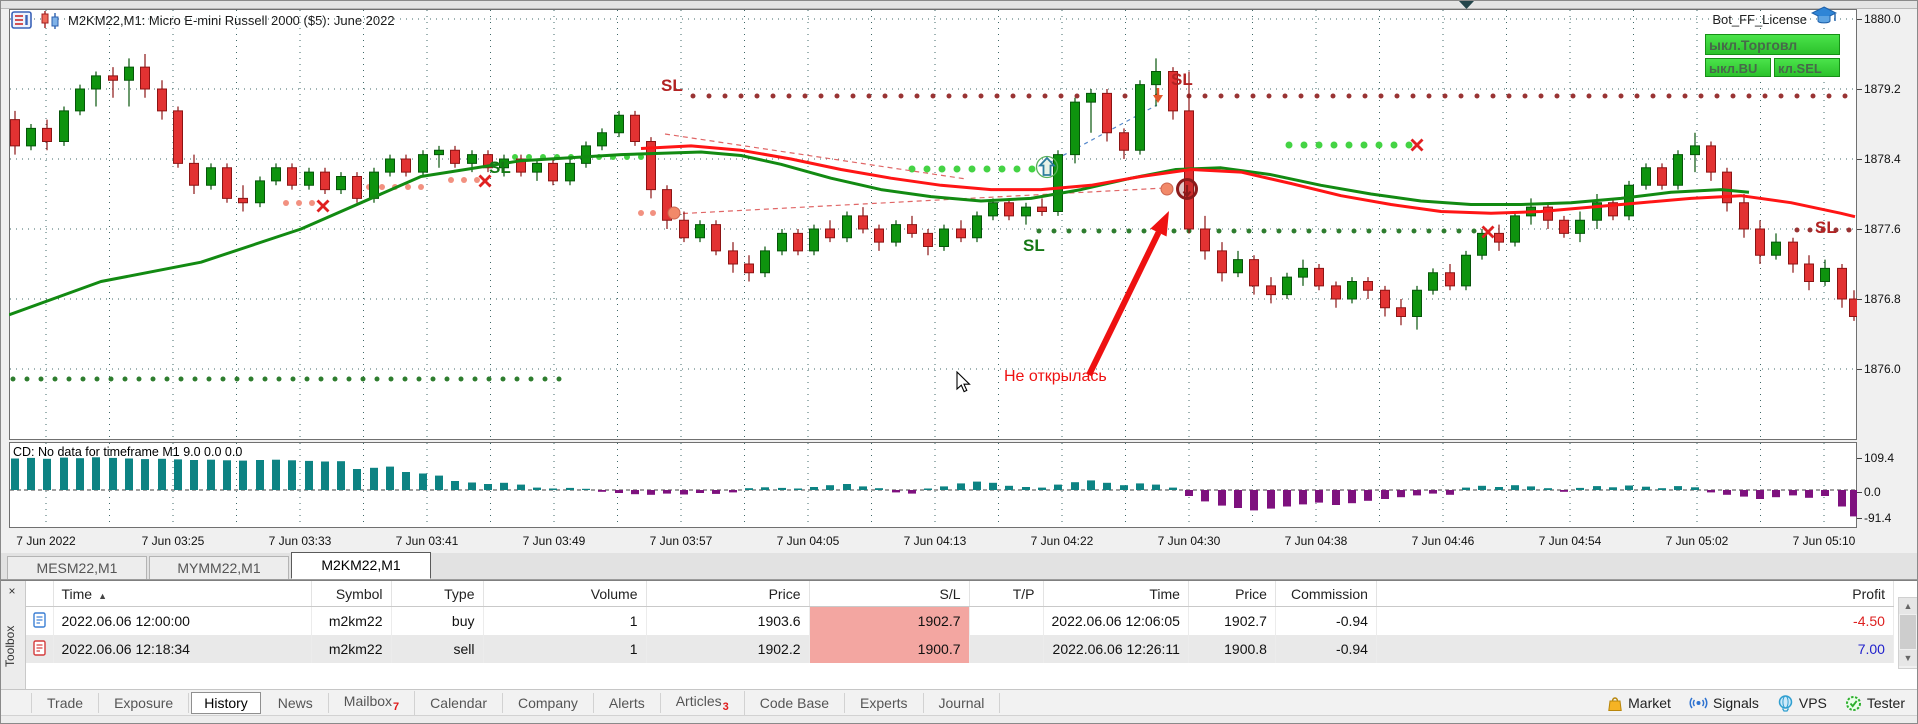  What do you see at coordinates (1738, 67) in the screenshot?
I see `ea-toggle-buy-button: ыкл.BU` at bounding box center [1738, 67].